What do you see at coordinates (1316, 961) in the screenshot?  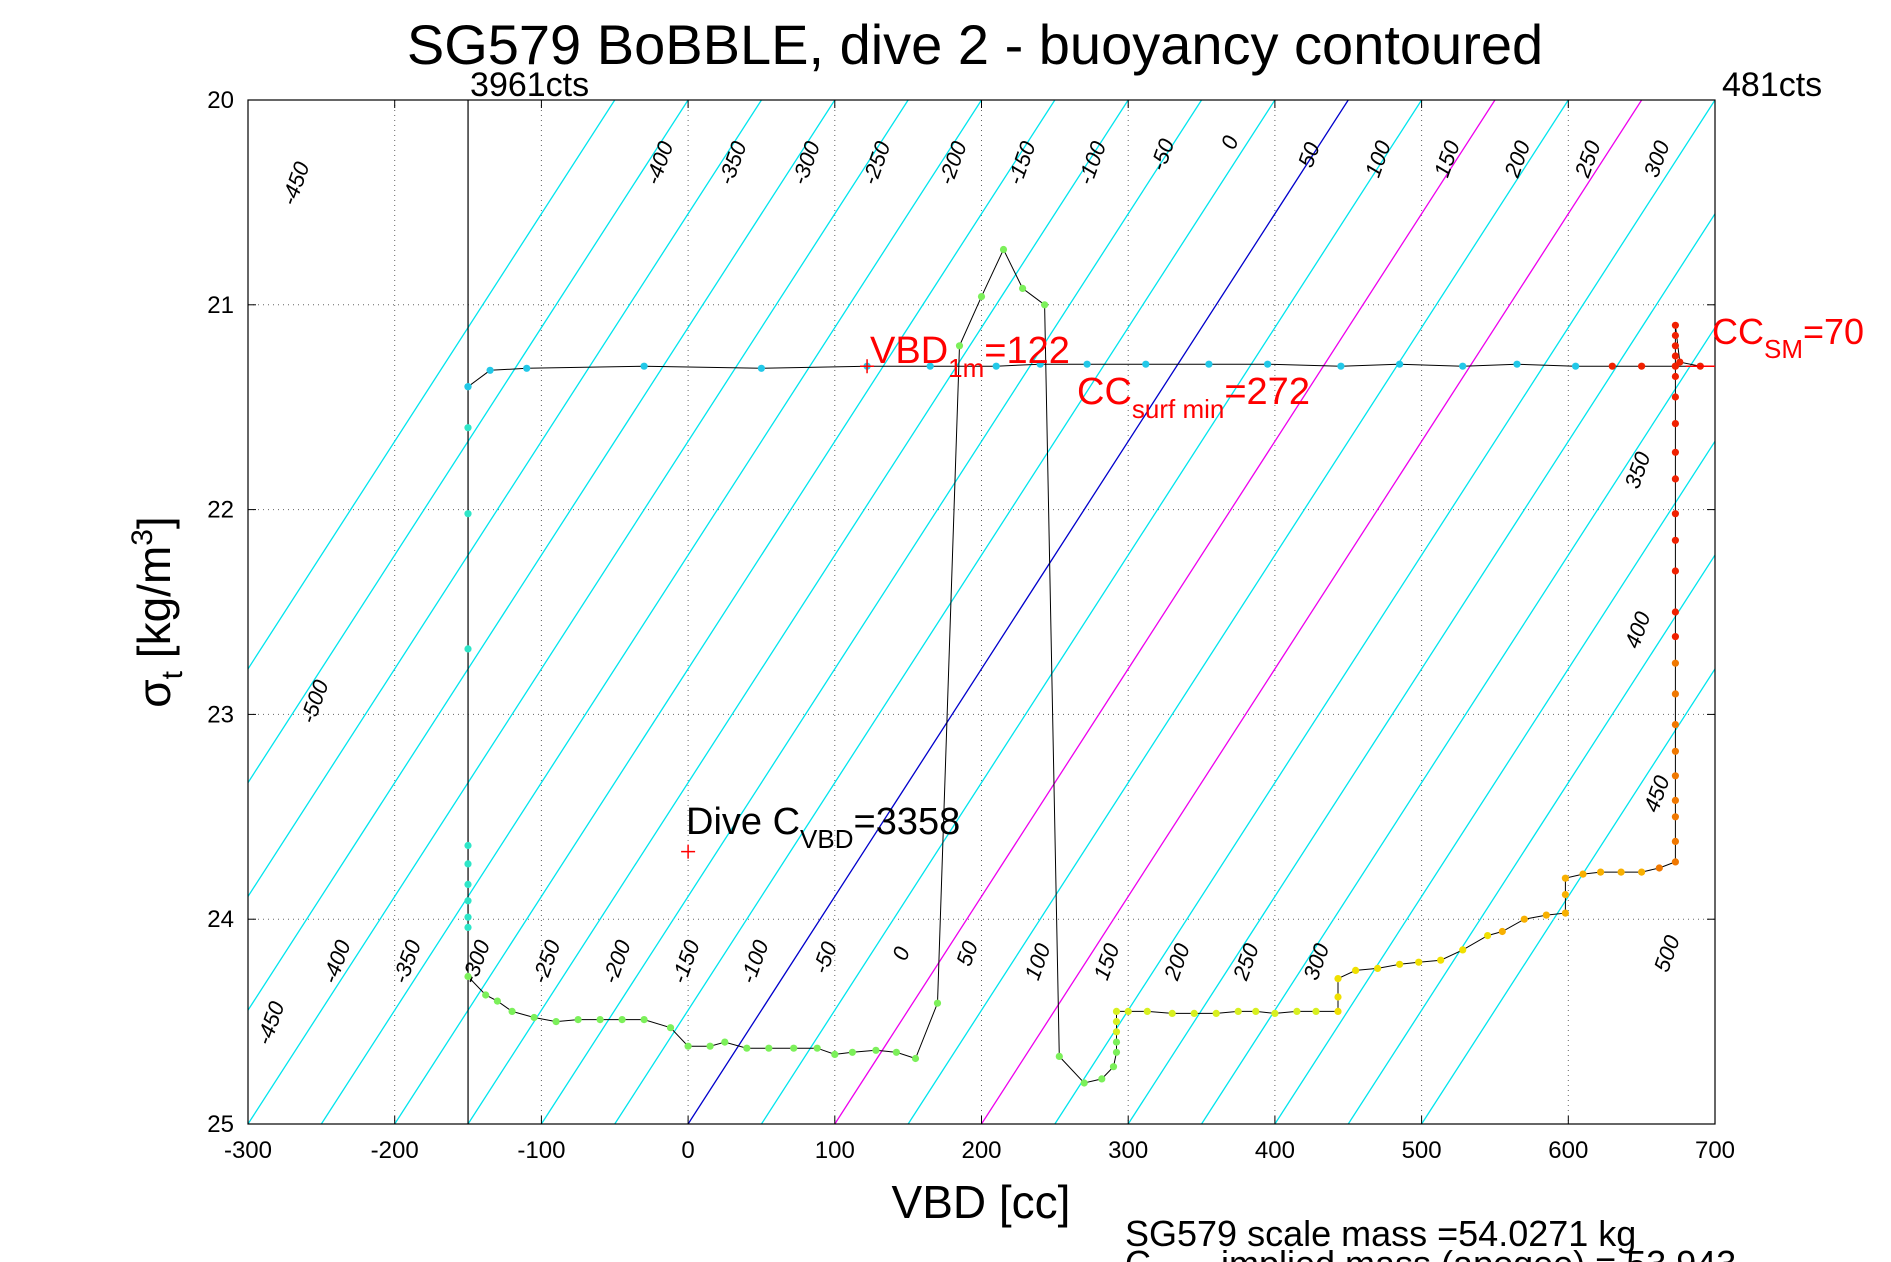 I see `contour-label: 300` at bounding box center [1316, 961].